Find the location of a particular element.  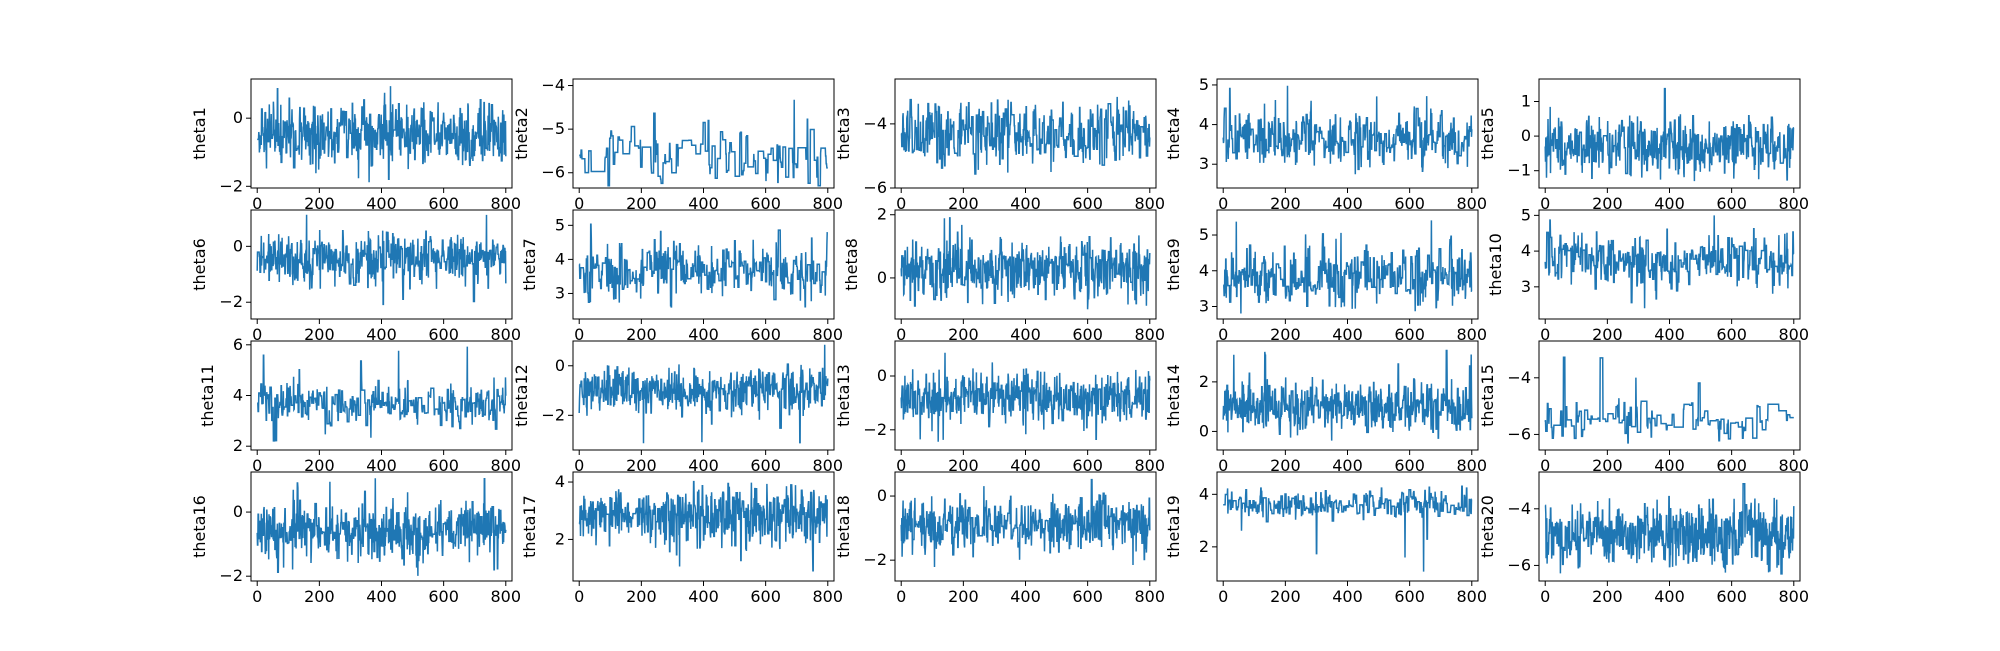

y-tick-label: 3 is located at coordinates (560, 292).